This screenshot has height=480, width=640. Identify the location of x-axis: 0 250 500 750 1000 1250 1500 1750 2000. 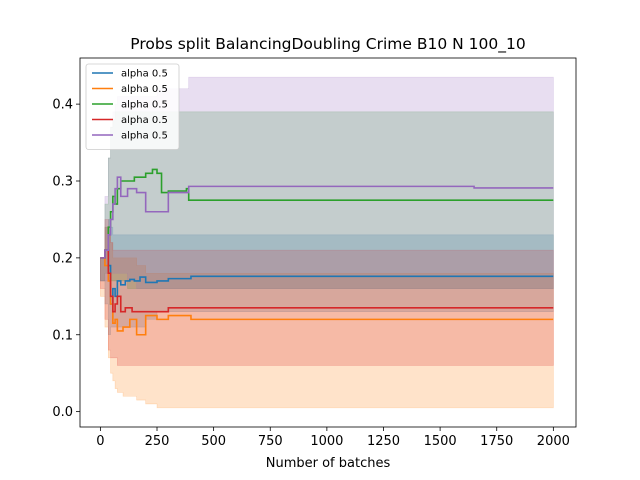
(333, 438).